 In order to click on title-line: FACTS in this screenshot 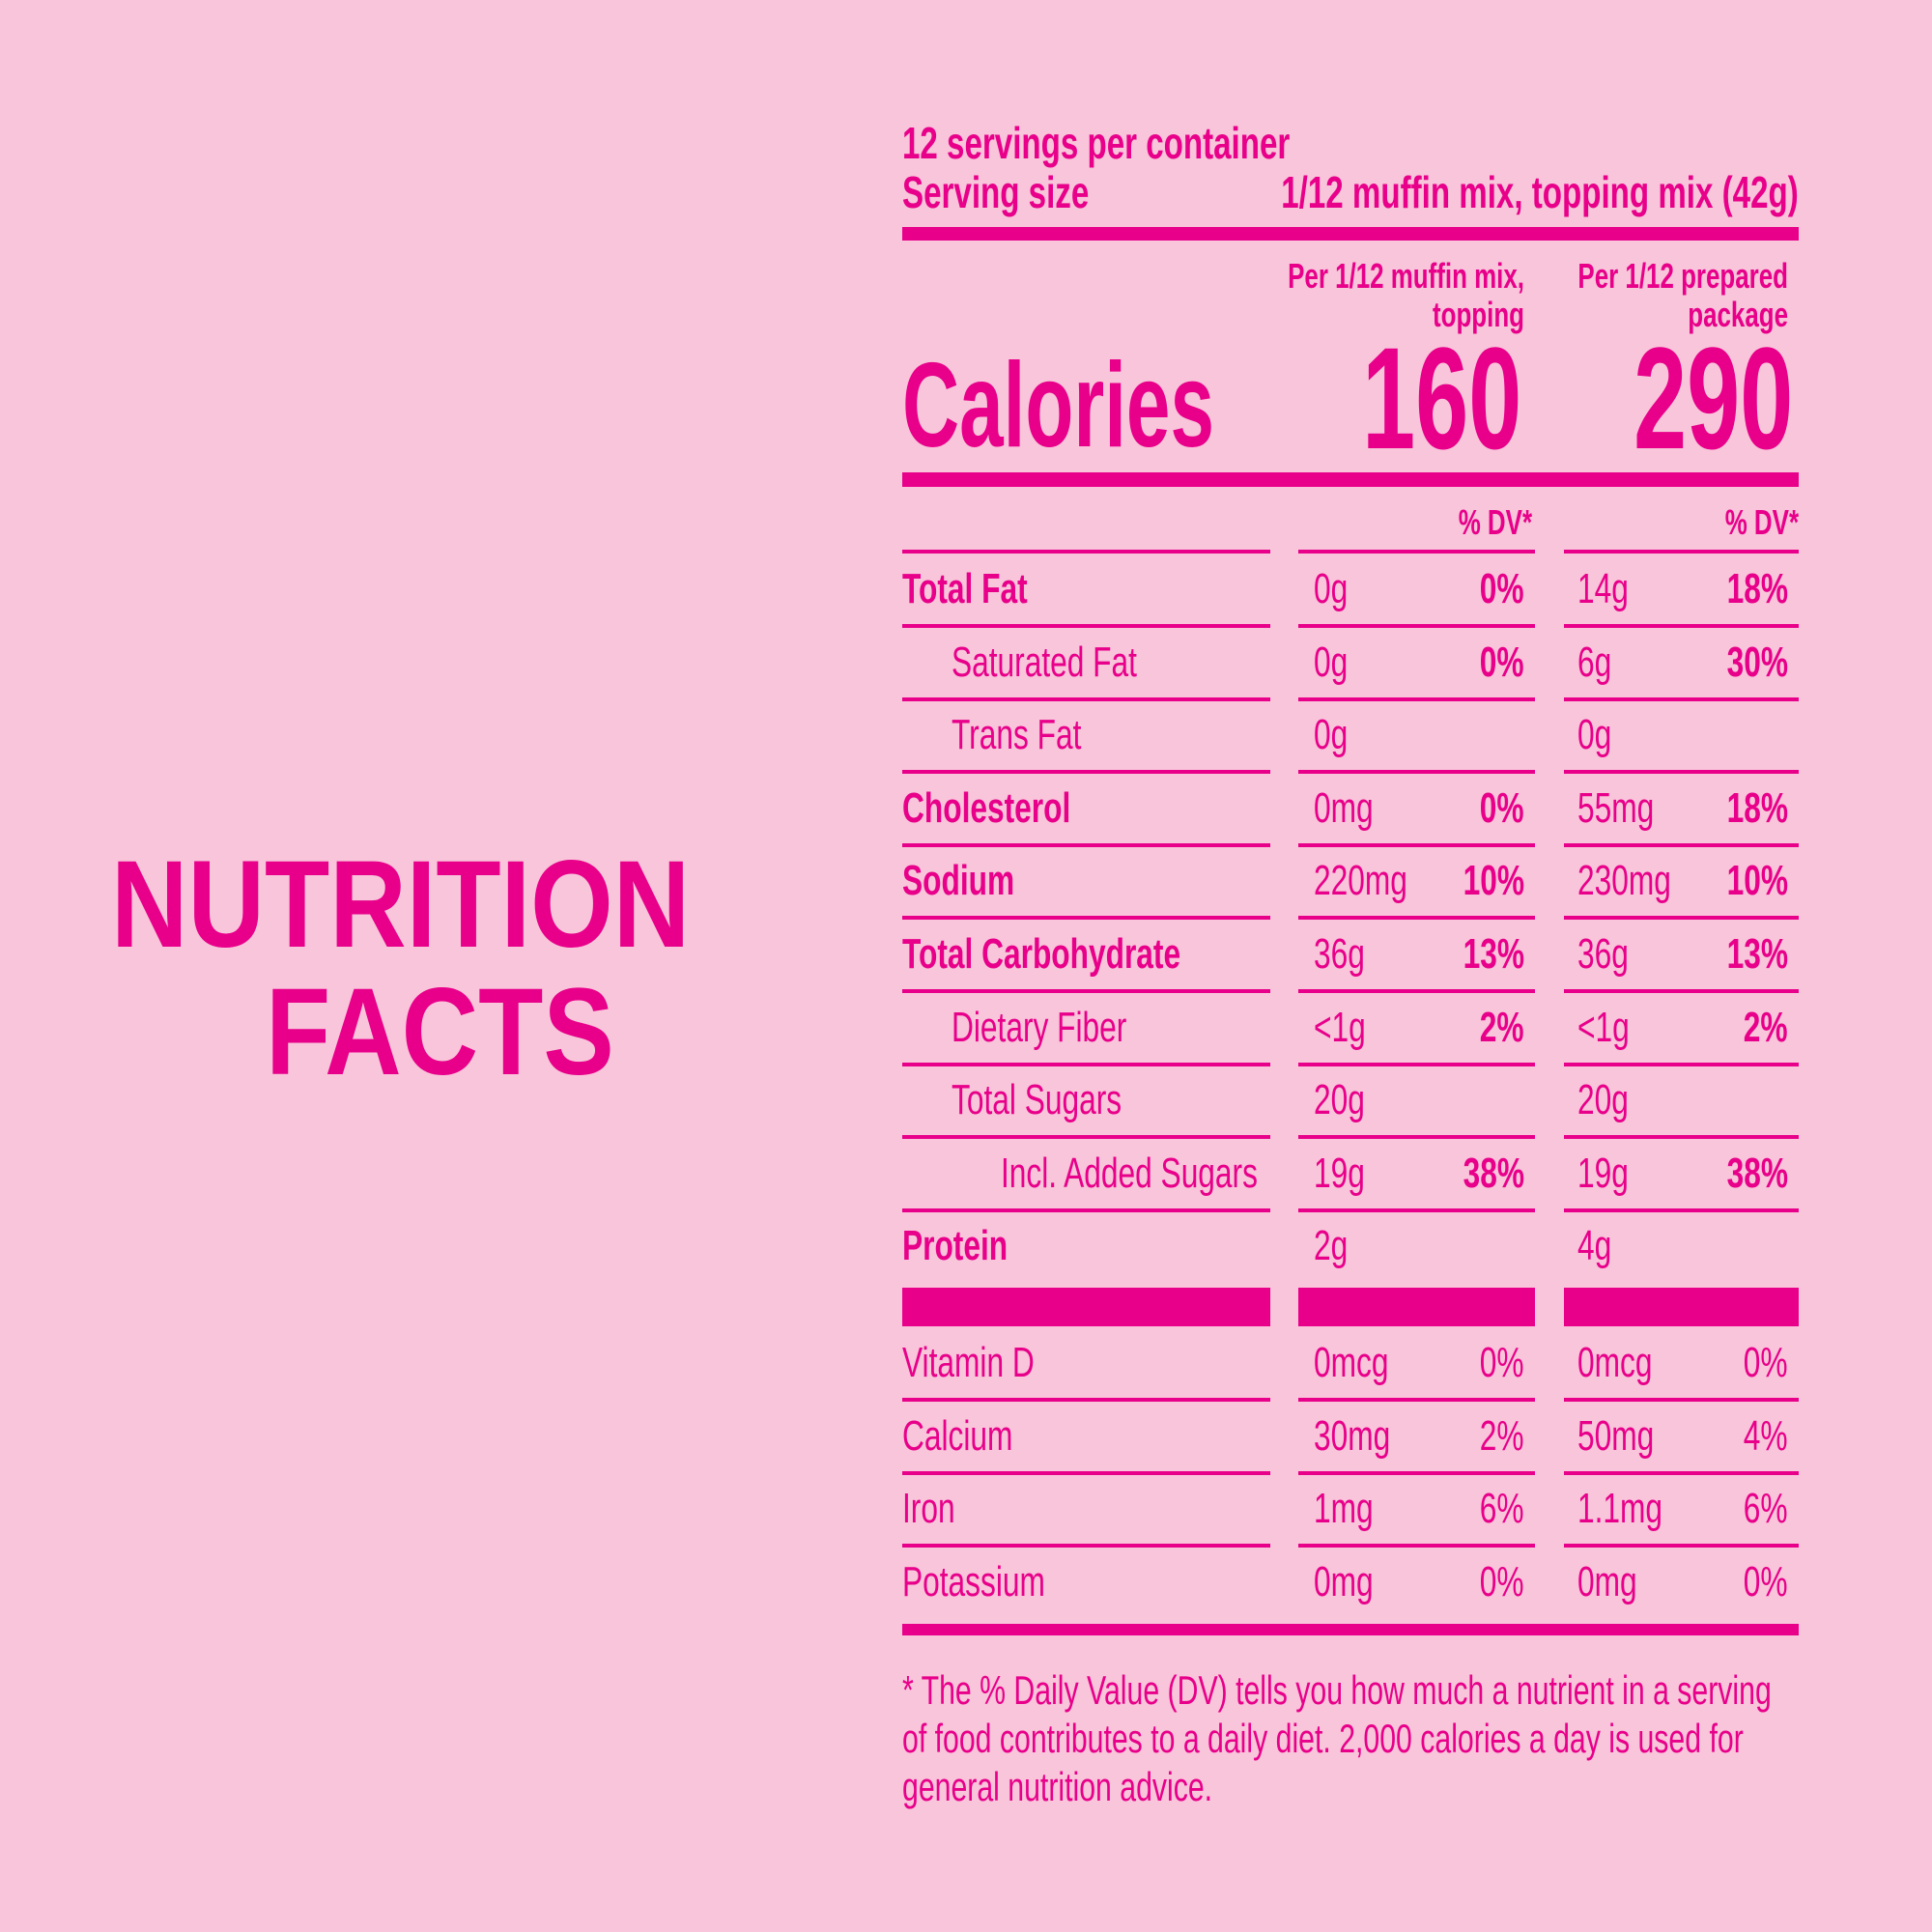, I will do `click(440, 1032)`.